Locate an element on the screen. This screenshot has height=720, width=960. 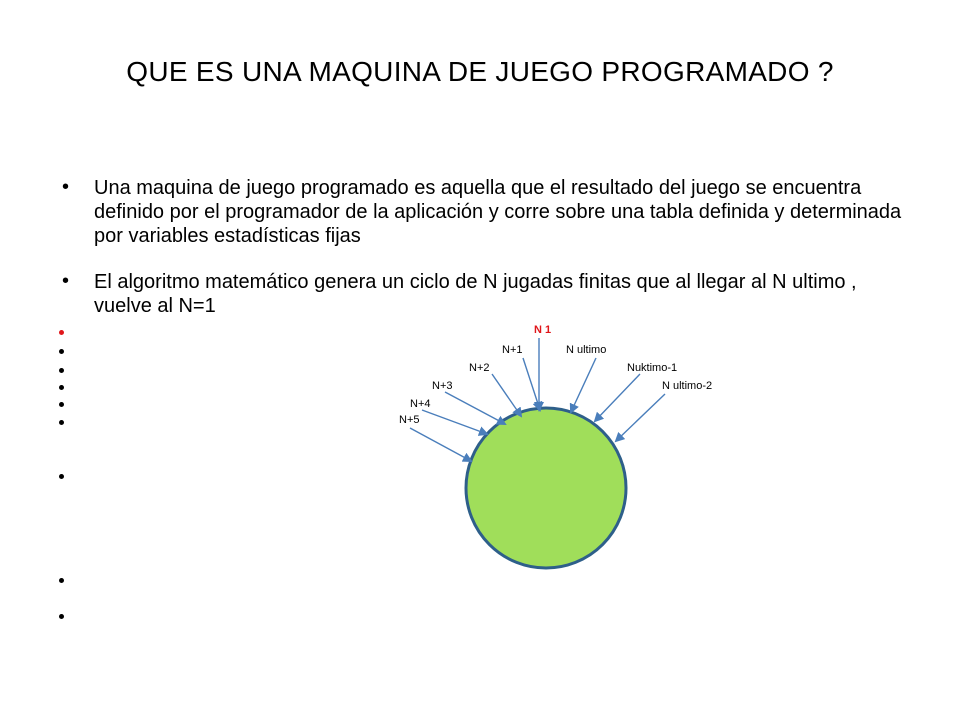
arrow-n-ultimo is located at coordinates (583, 385).